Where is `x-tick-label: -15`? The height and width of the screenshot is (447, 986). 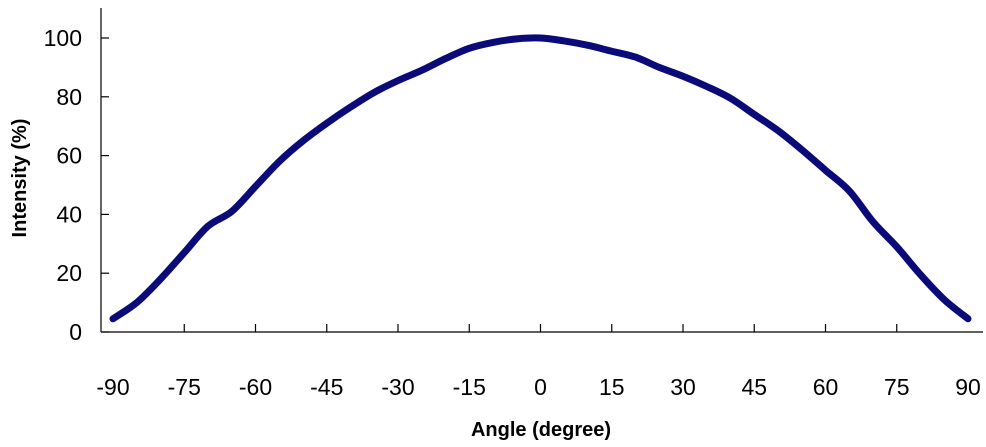 x-tick-label: -15 is located at coordinates (469, 387).